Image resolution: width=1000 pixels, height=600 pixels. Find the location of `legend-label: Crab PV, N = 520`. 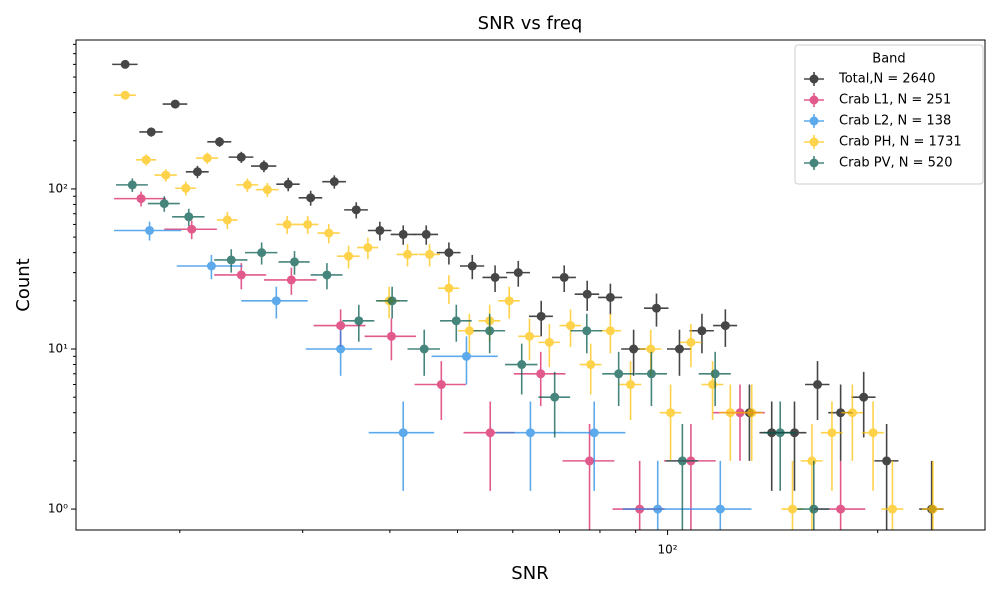

legend-label: Crab PV, N = 520 is located at coordinates (895, 163).